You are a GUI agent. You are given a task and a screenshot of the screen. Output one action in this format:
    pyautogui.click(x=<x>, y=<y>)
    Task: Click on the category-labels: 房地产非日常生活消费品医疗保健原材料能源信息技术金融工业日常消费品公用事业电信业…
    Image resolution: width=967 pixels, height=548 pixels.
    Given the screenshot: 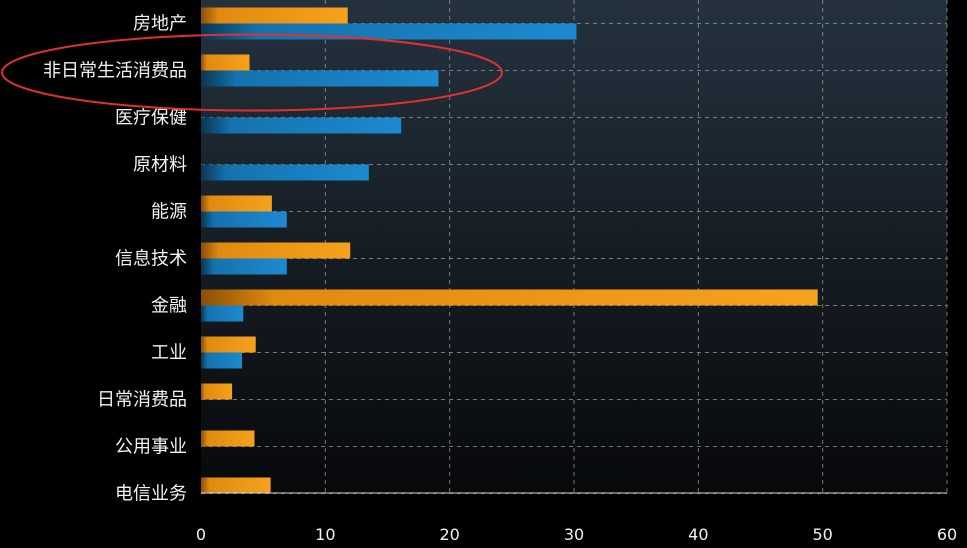 What is the action you would take?
    pyautogui.click(x=115, y=259)
    